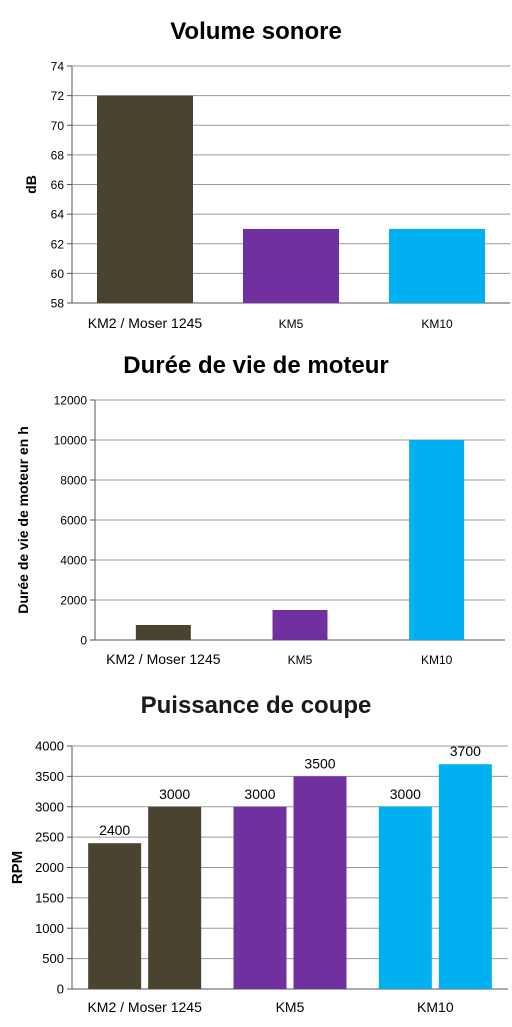  What do you see at coordinates (49, 837) in the screenshot?
I see `y-tick-label: 2500` at bounding box center [49, 837].